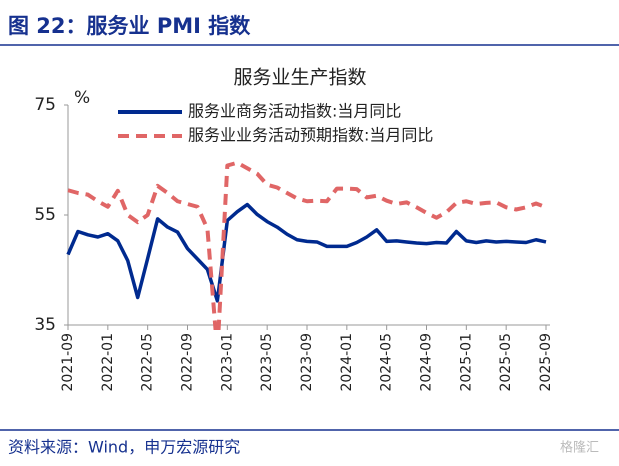 This screenshot has width=619, height=466. I want to click on x-tick-label: 2024-09, so click(427, 362).